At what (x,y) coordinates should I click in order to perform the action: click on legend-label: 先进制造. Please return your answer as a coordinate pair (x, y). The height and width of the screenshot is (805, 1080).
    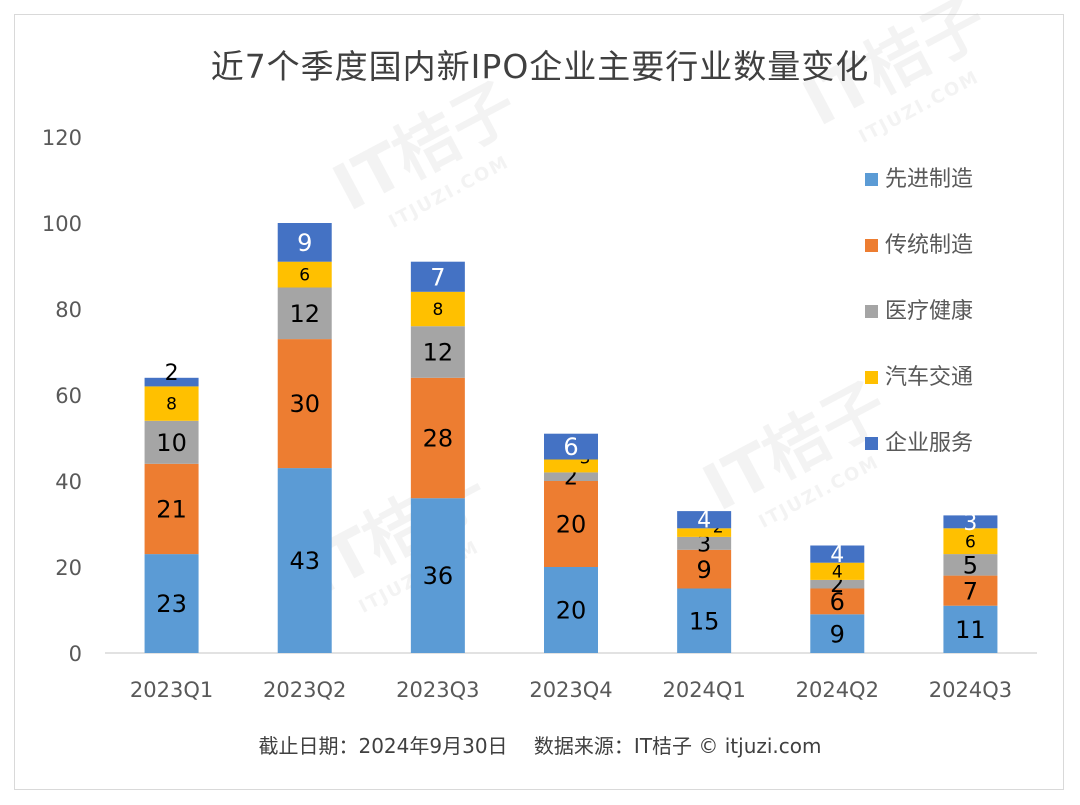
    Looking at the image, I should click on (929, 179).